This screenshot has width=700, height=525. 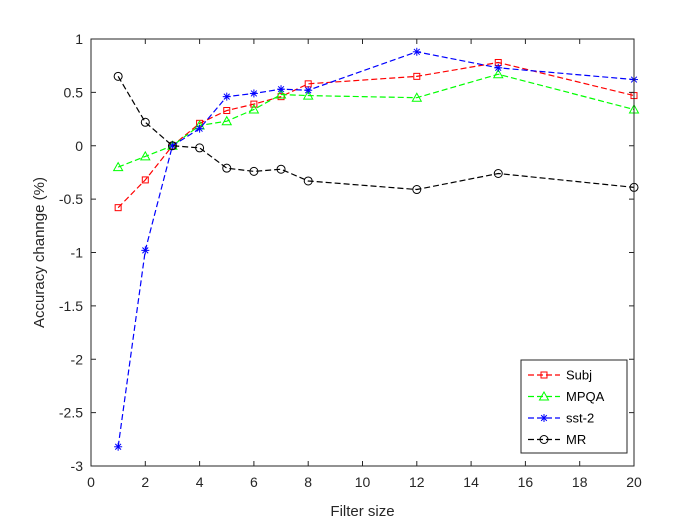 I want to click on x-tick-label: 16, so click(x=526, y=482).